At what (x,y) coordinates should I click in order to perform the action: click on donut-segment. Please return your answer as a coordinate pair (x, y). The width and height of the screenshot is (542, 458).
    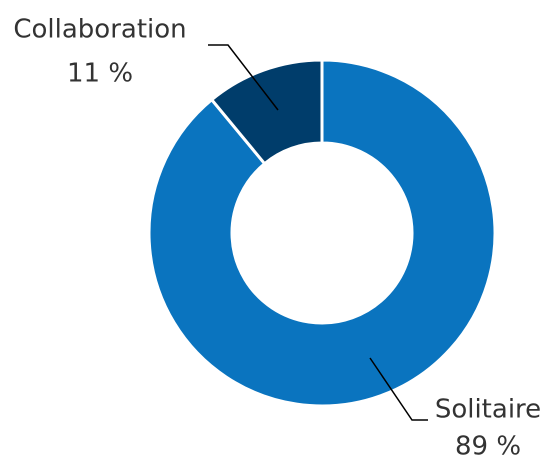
    Looking at the image, I should click on (266, 112).